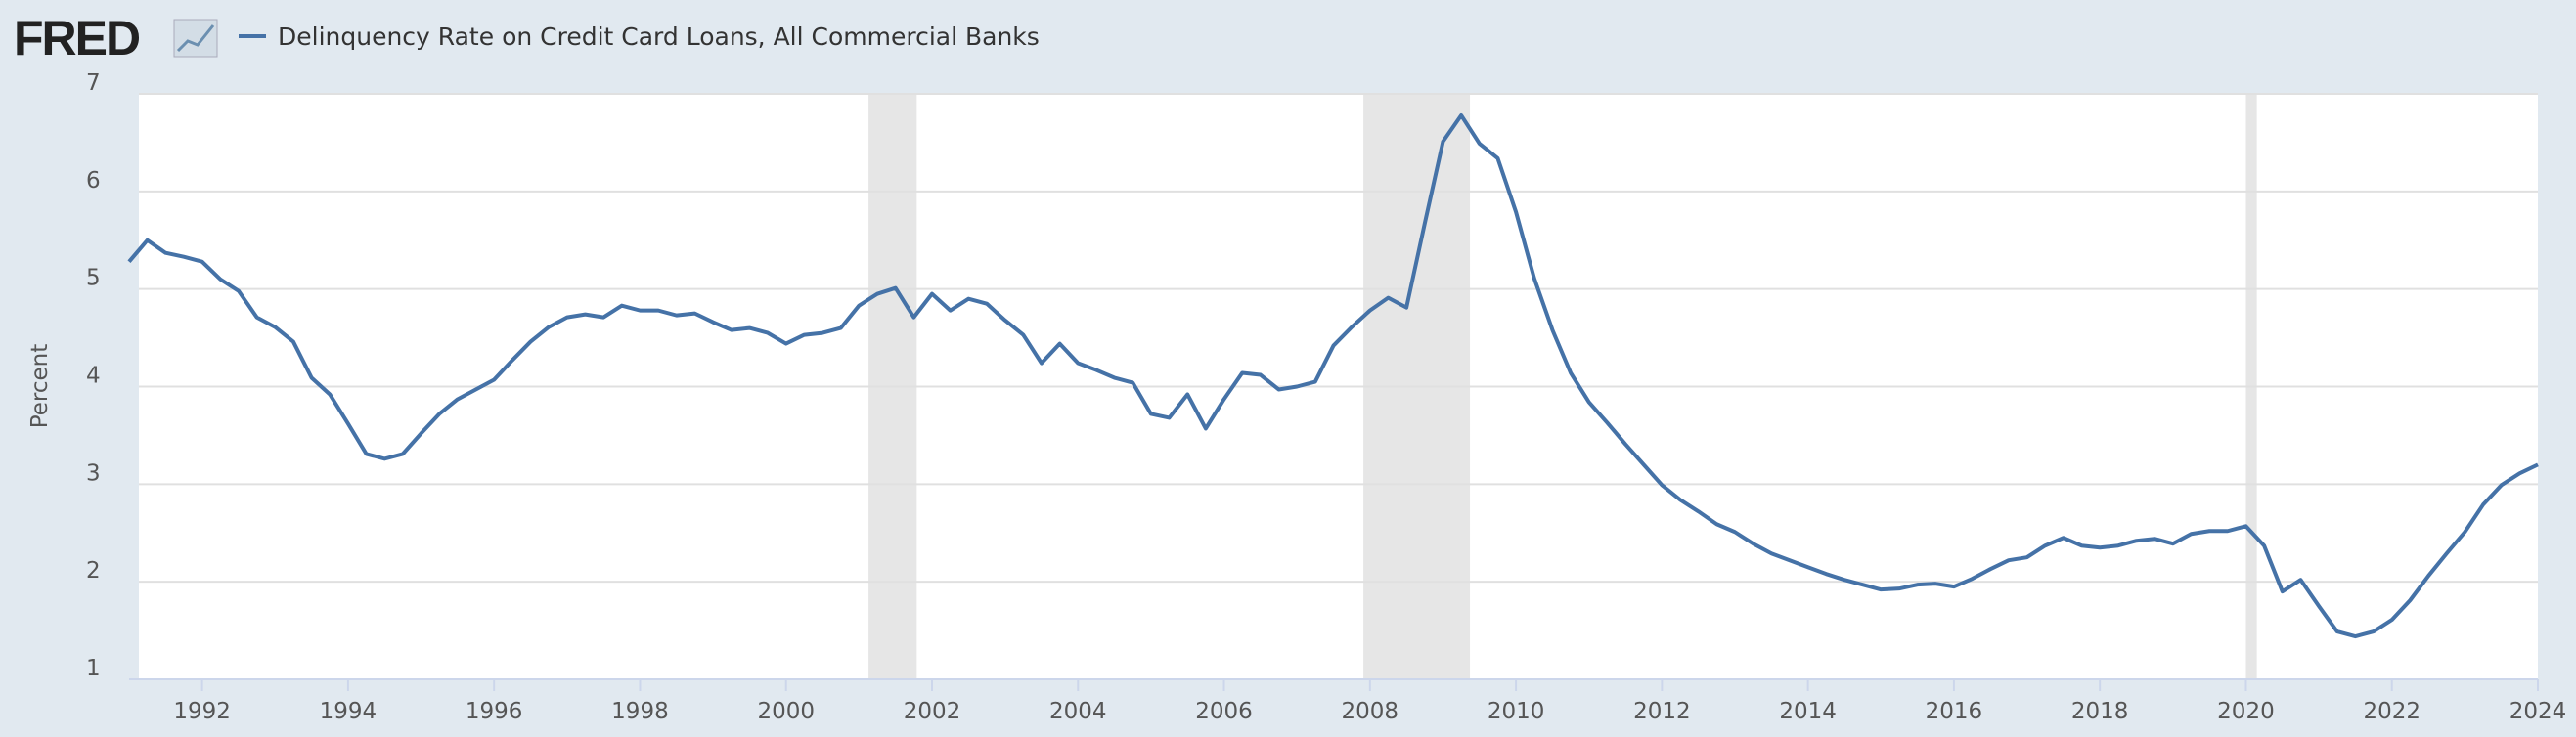 The height and width of the screenshot is (737, 2576). I want to click on x-tick-label: 2002, so click(932, 711).